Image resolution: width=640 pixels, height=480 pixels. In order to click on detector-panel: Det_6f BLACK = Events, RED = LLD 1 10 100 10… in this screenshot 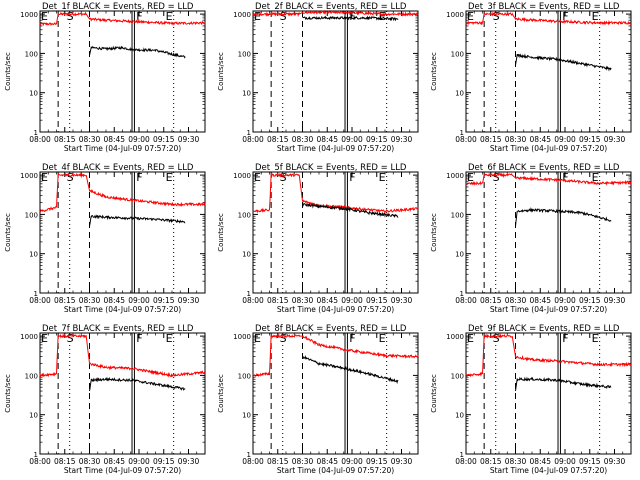, I will do `click(531, 238)`.